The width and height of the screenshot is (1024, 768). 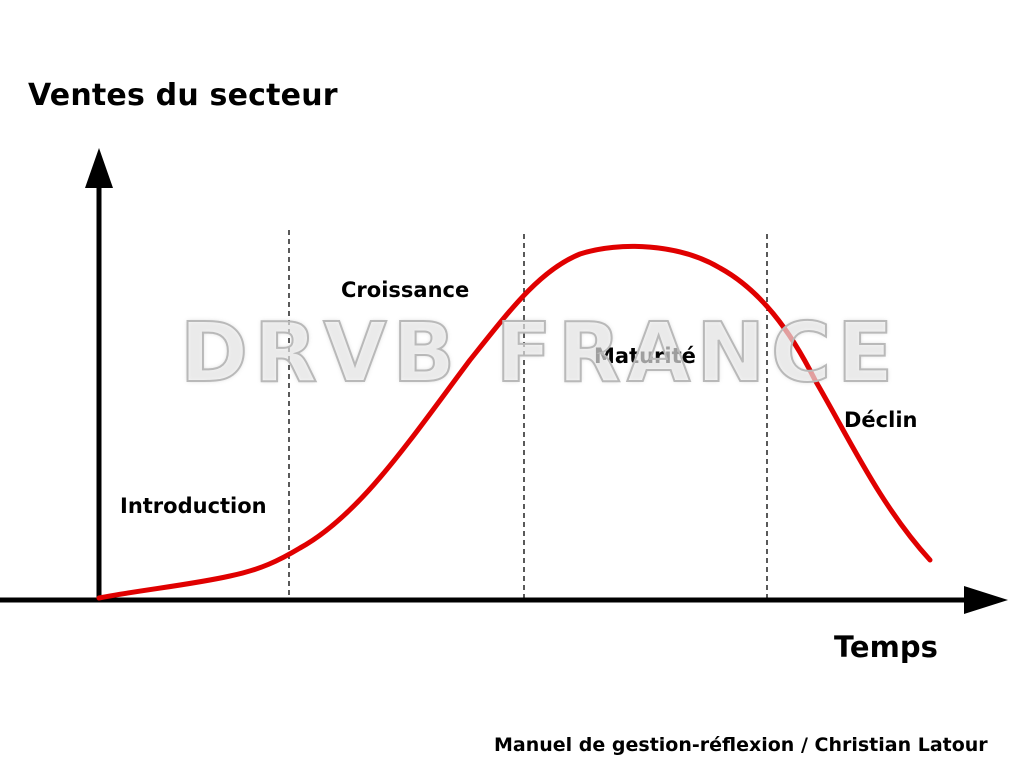 I want to click on phase-label-introduction: Introduction, so click(x=193, y=506).